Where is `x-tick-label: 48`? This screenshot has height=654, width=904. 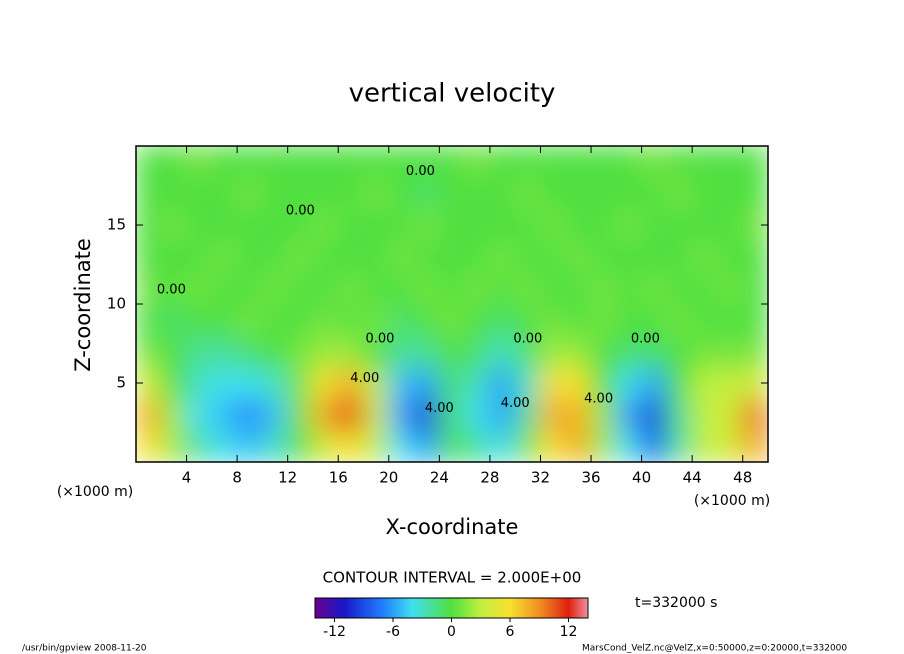 x-tick-label: 48 is located at coordinates (742, 478).